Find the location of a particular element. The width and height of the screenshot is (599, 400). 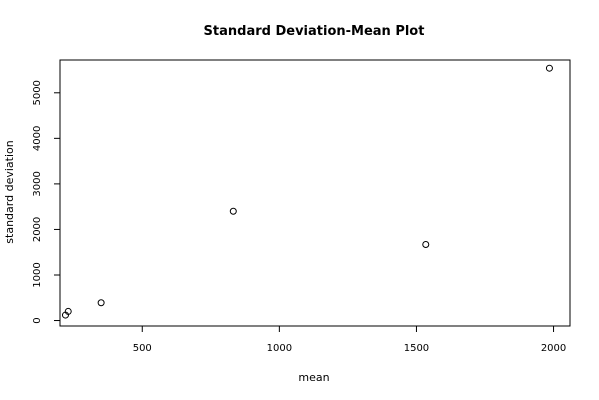

x-tick-label: 1000 is located at coordinates (279, 348).